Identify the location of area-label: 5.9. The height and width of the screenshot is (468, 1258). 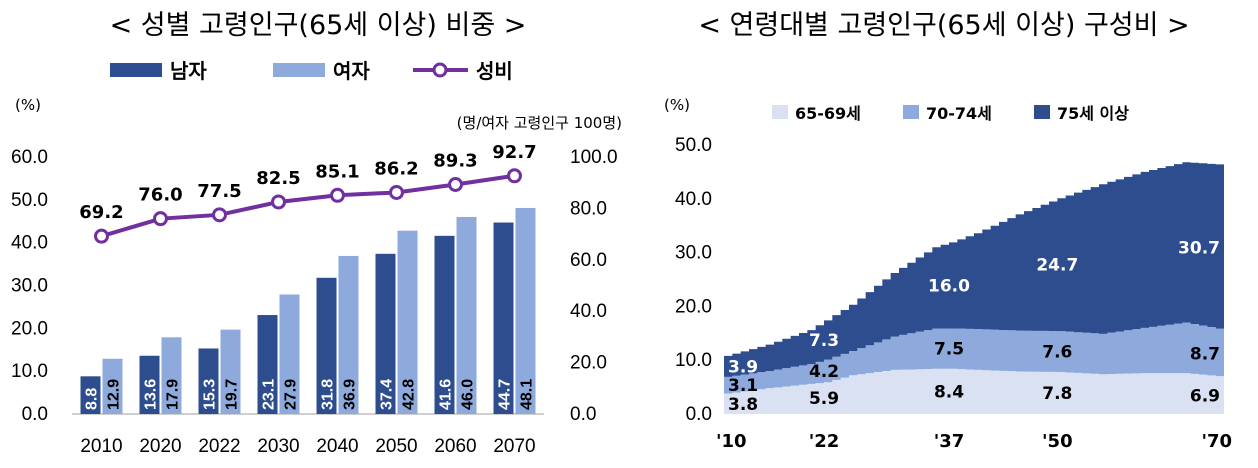
(824, 399).